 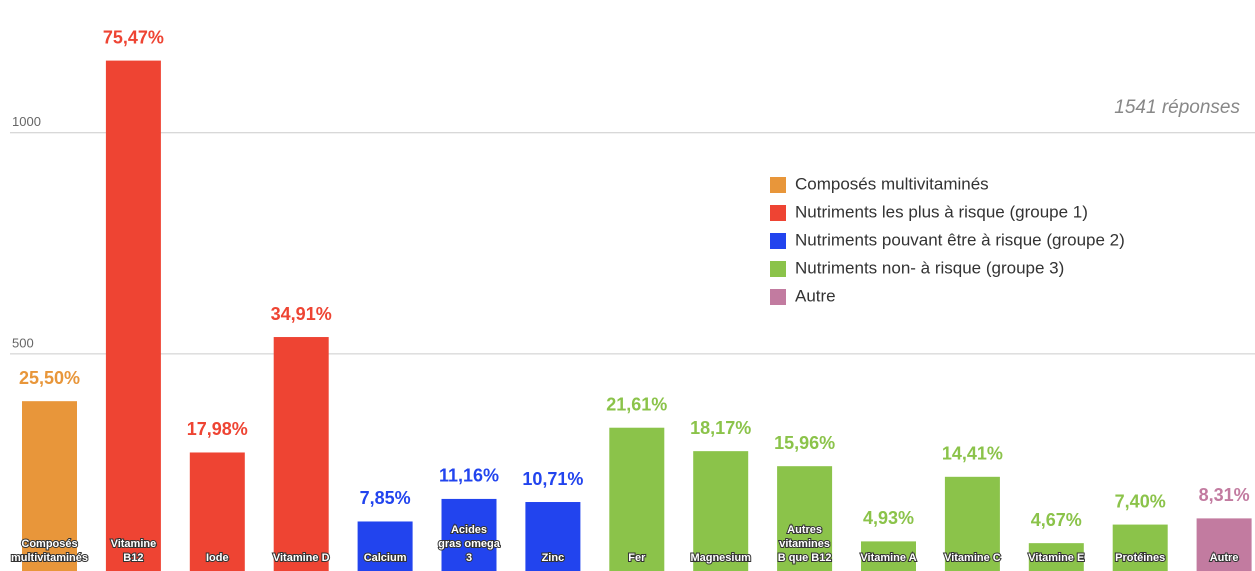 I want to click on x-tick-label: Vitamine B12, so click(x=134, y=551).